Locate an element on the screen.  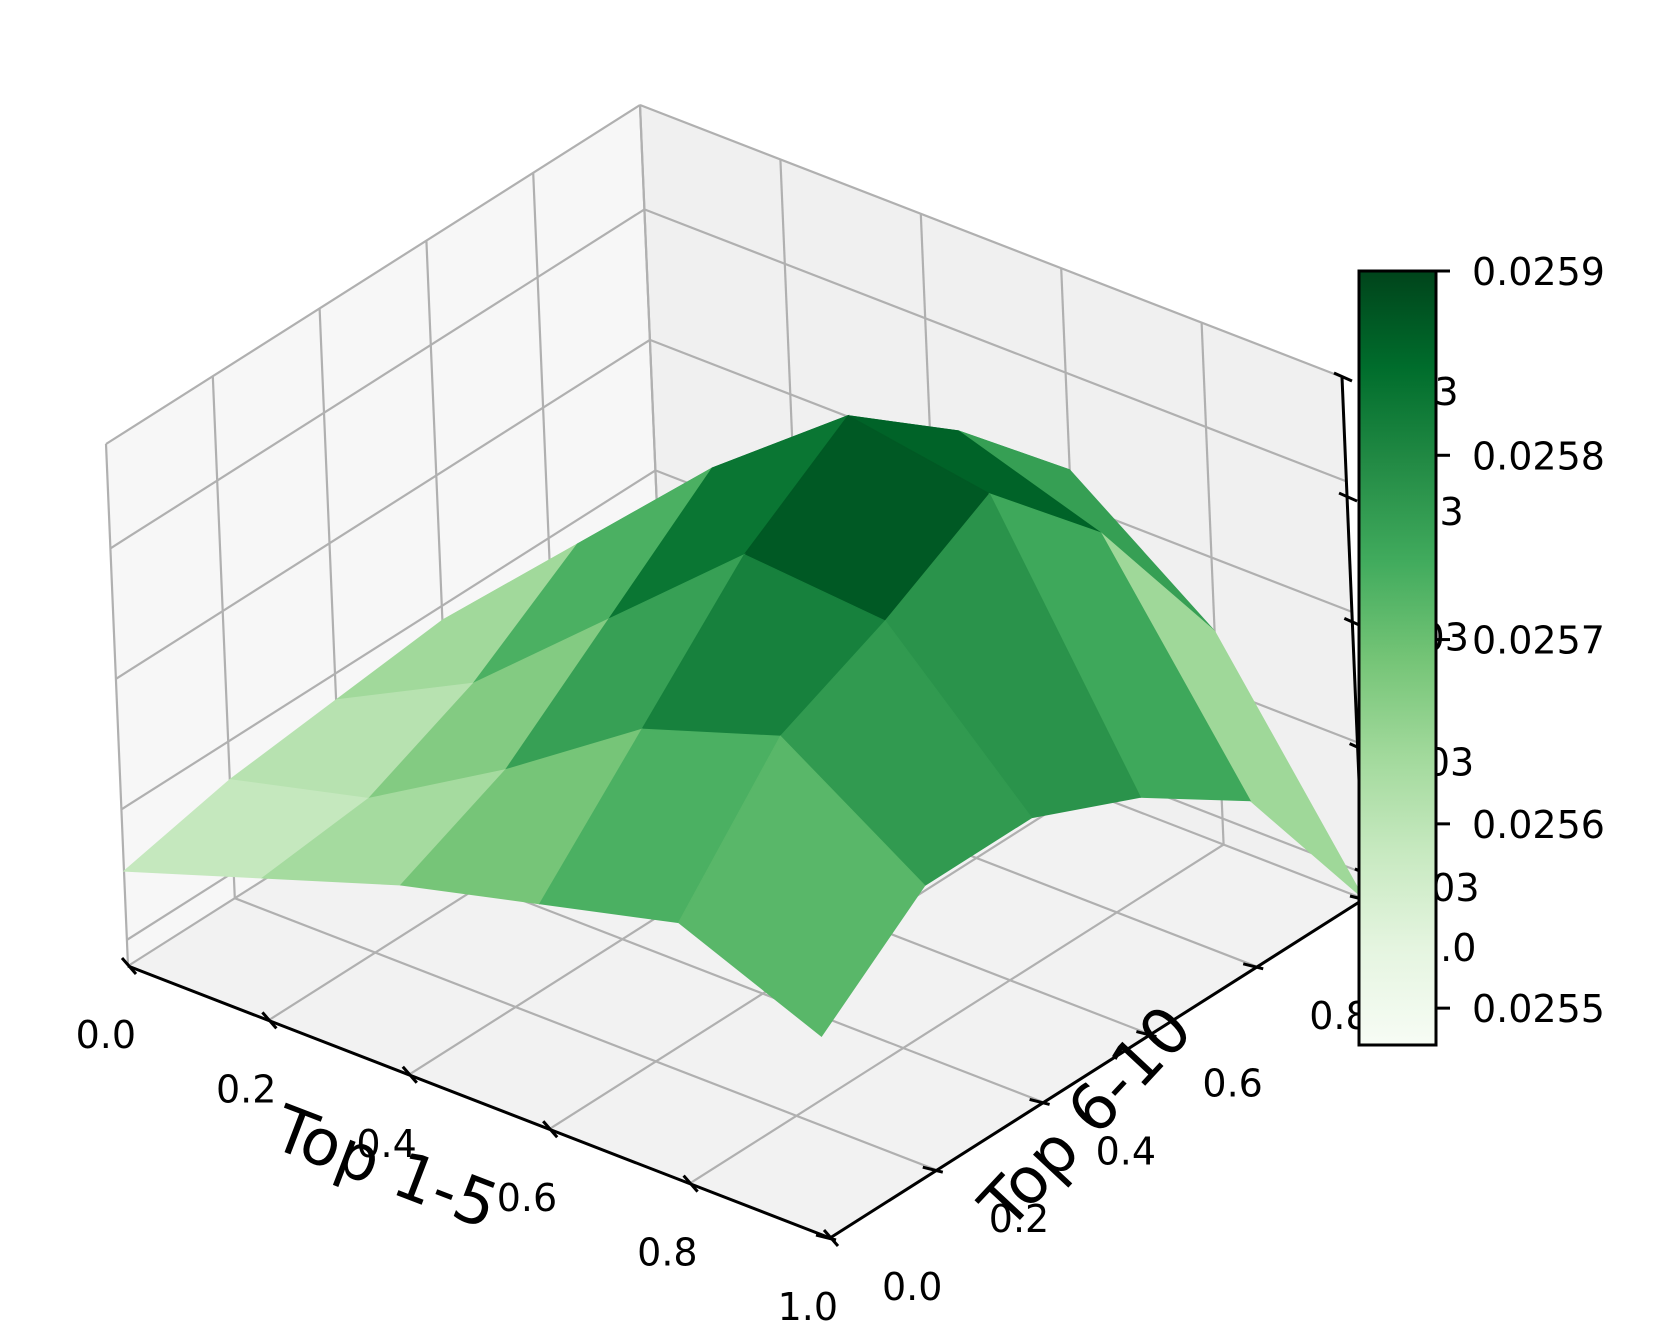
floor-grid-y is located at coordinates (586, 1034).